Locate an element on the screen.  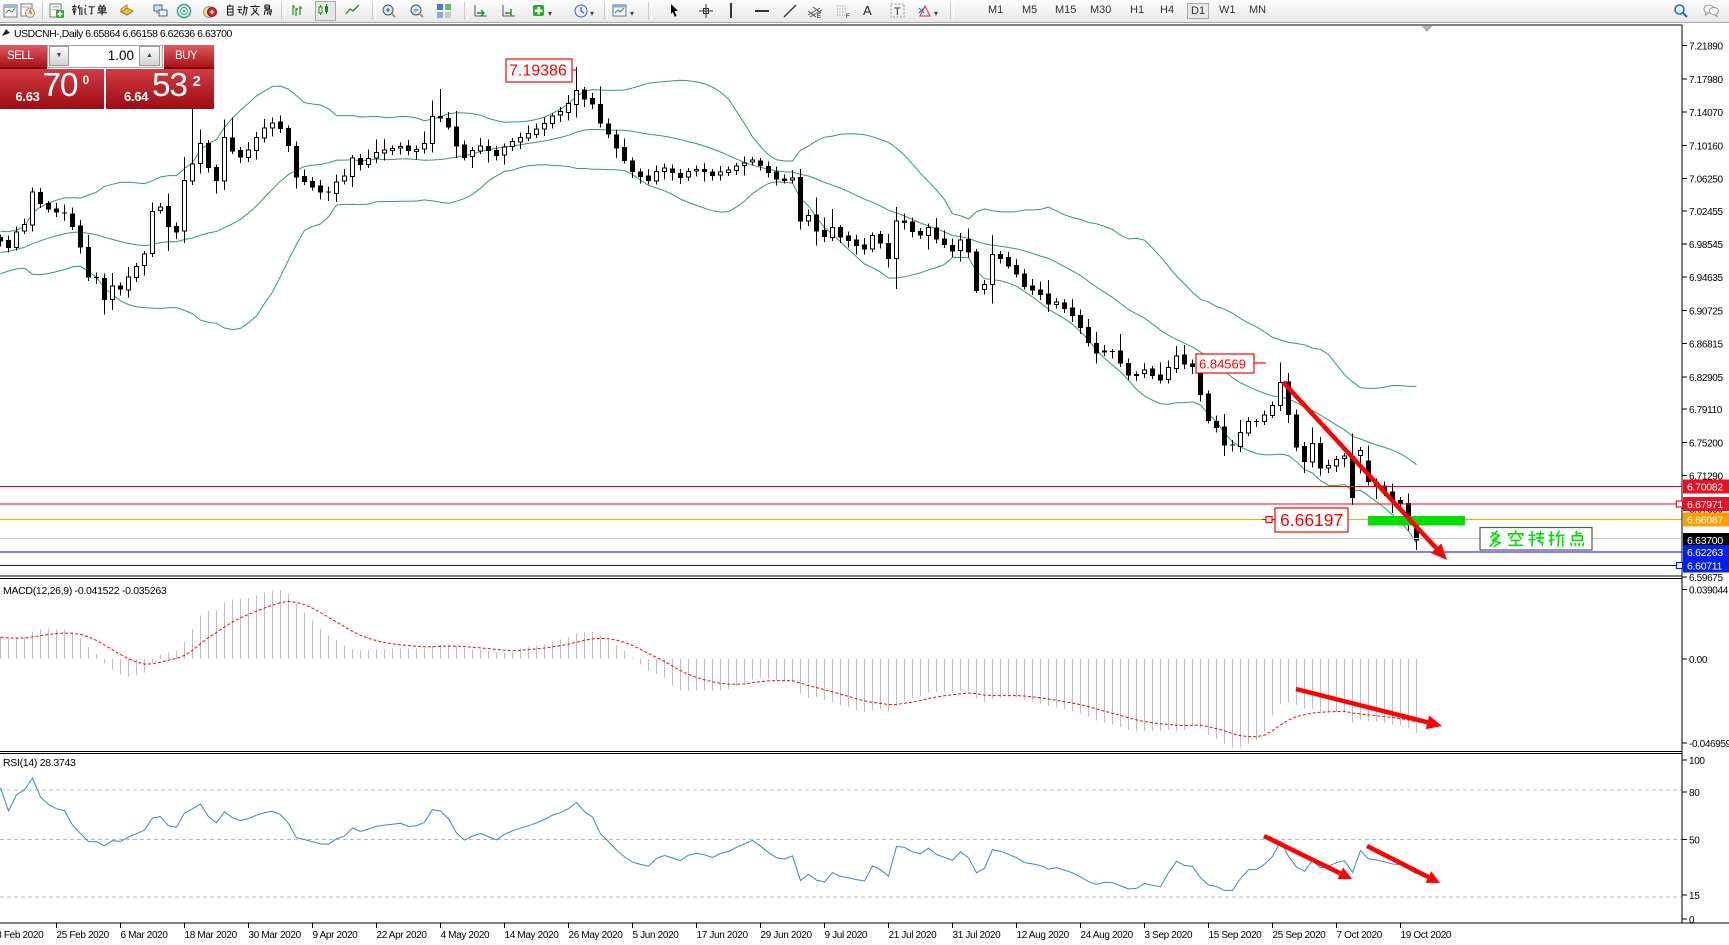
svg-text: 7.06250 is located at coordinates (1706, 180).